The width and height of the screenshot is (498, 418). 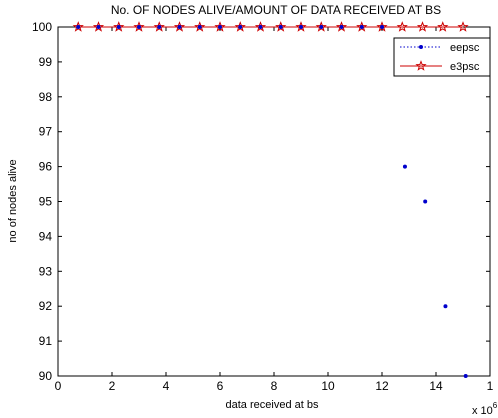 What do you see at coordinates (495, 405) in the screenshot?
I see `x-axis-multiplier-exponent: 6` at bounding box center [495, 405].